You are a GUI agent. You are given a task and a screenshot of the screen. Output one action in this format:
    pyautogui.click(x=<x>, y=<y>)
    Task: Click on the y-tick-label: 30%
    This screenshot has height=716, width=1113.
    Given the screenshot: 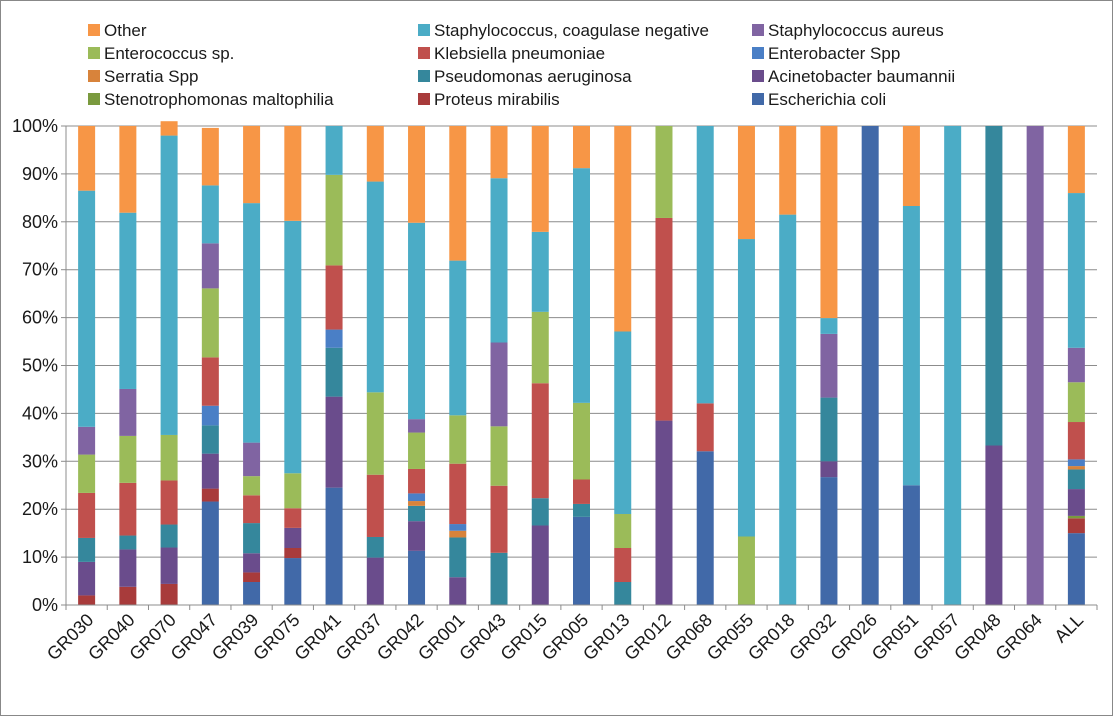 What is the action you would take?
    pyautogui.click(x=40, y=461)
    